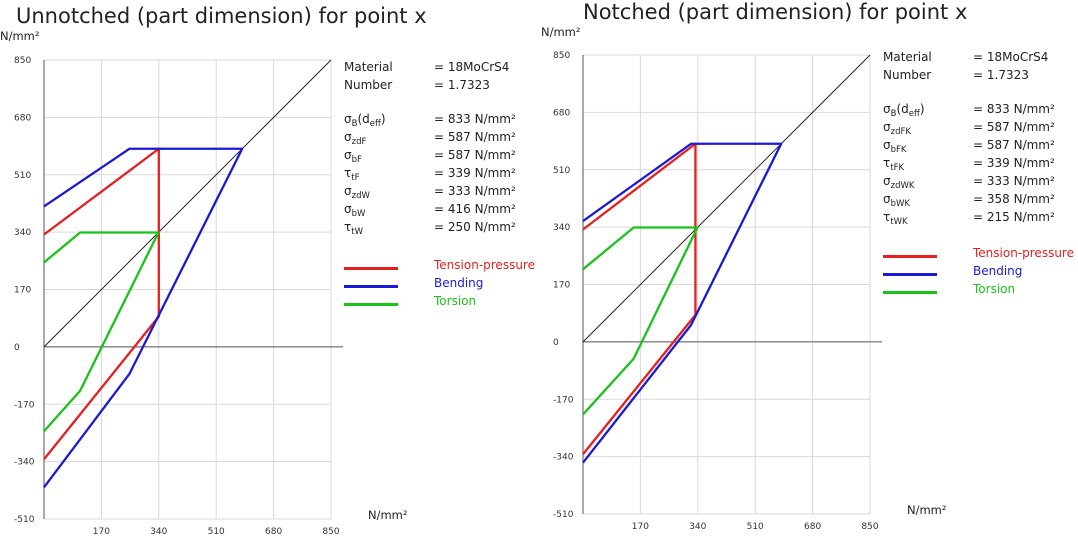 This screenshot has width=1078, height=538. Describe the element at coordinates (475, 191) in the screenshot. I see `property-zdw-value: = 333 N/mm²` at that location.